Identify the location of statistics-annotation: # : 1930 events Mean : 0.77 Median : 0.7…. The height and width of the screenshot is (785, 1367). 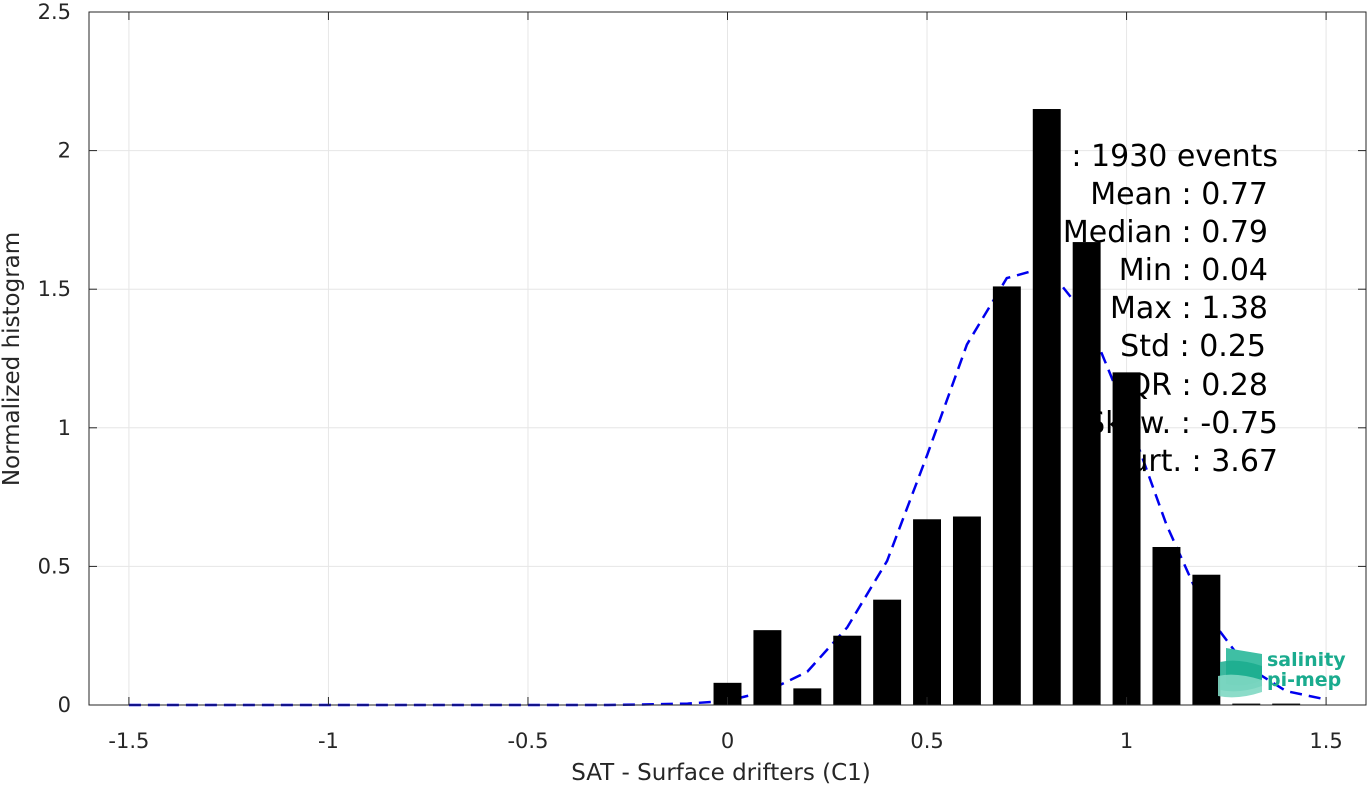
(1157, 309).